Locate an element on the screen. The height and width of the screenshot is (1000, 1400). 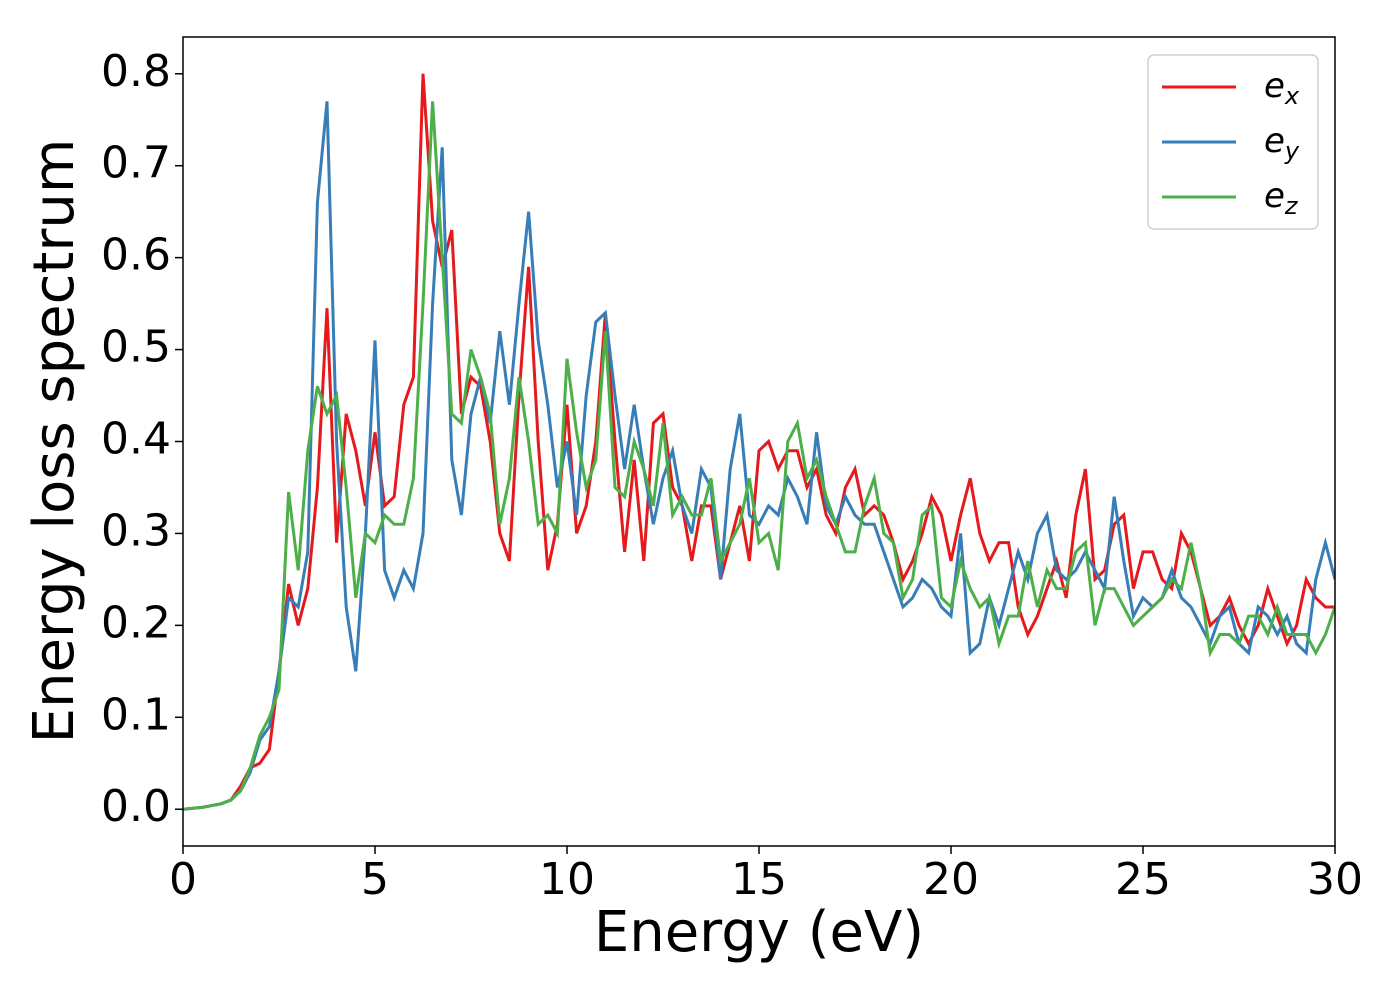
x-tick-label: 20 is located at coordinates (951, 879).